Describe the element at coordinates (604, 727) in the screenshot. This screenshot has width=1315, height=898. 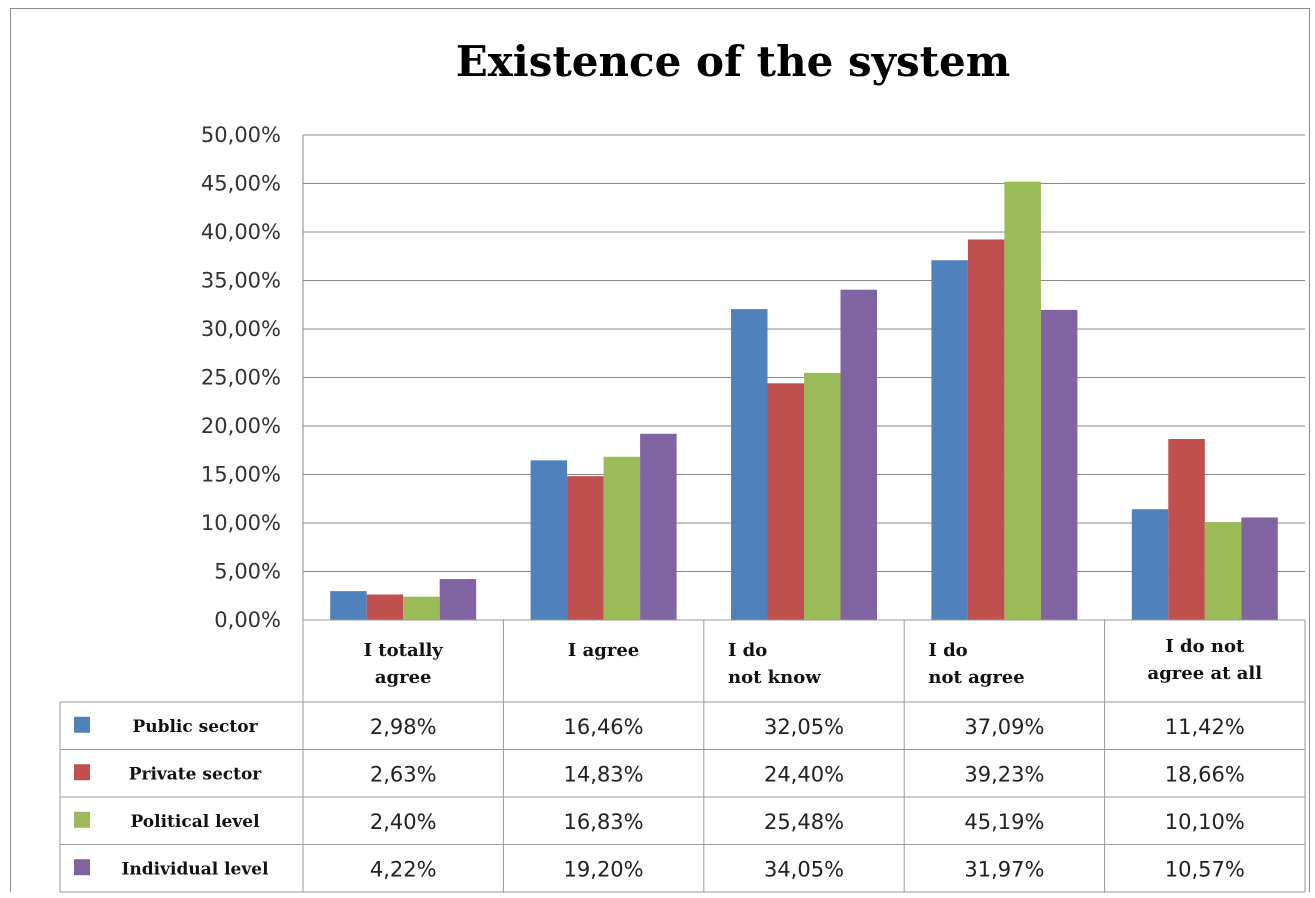
I see `data-label: 16,46%` at that location.